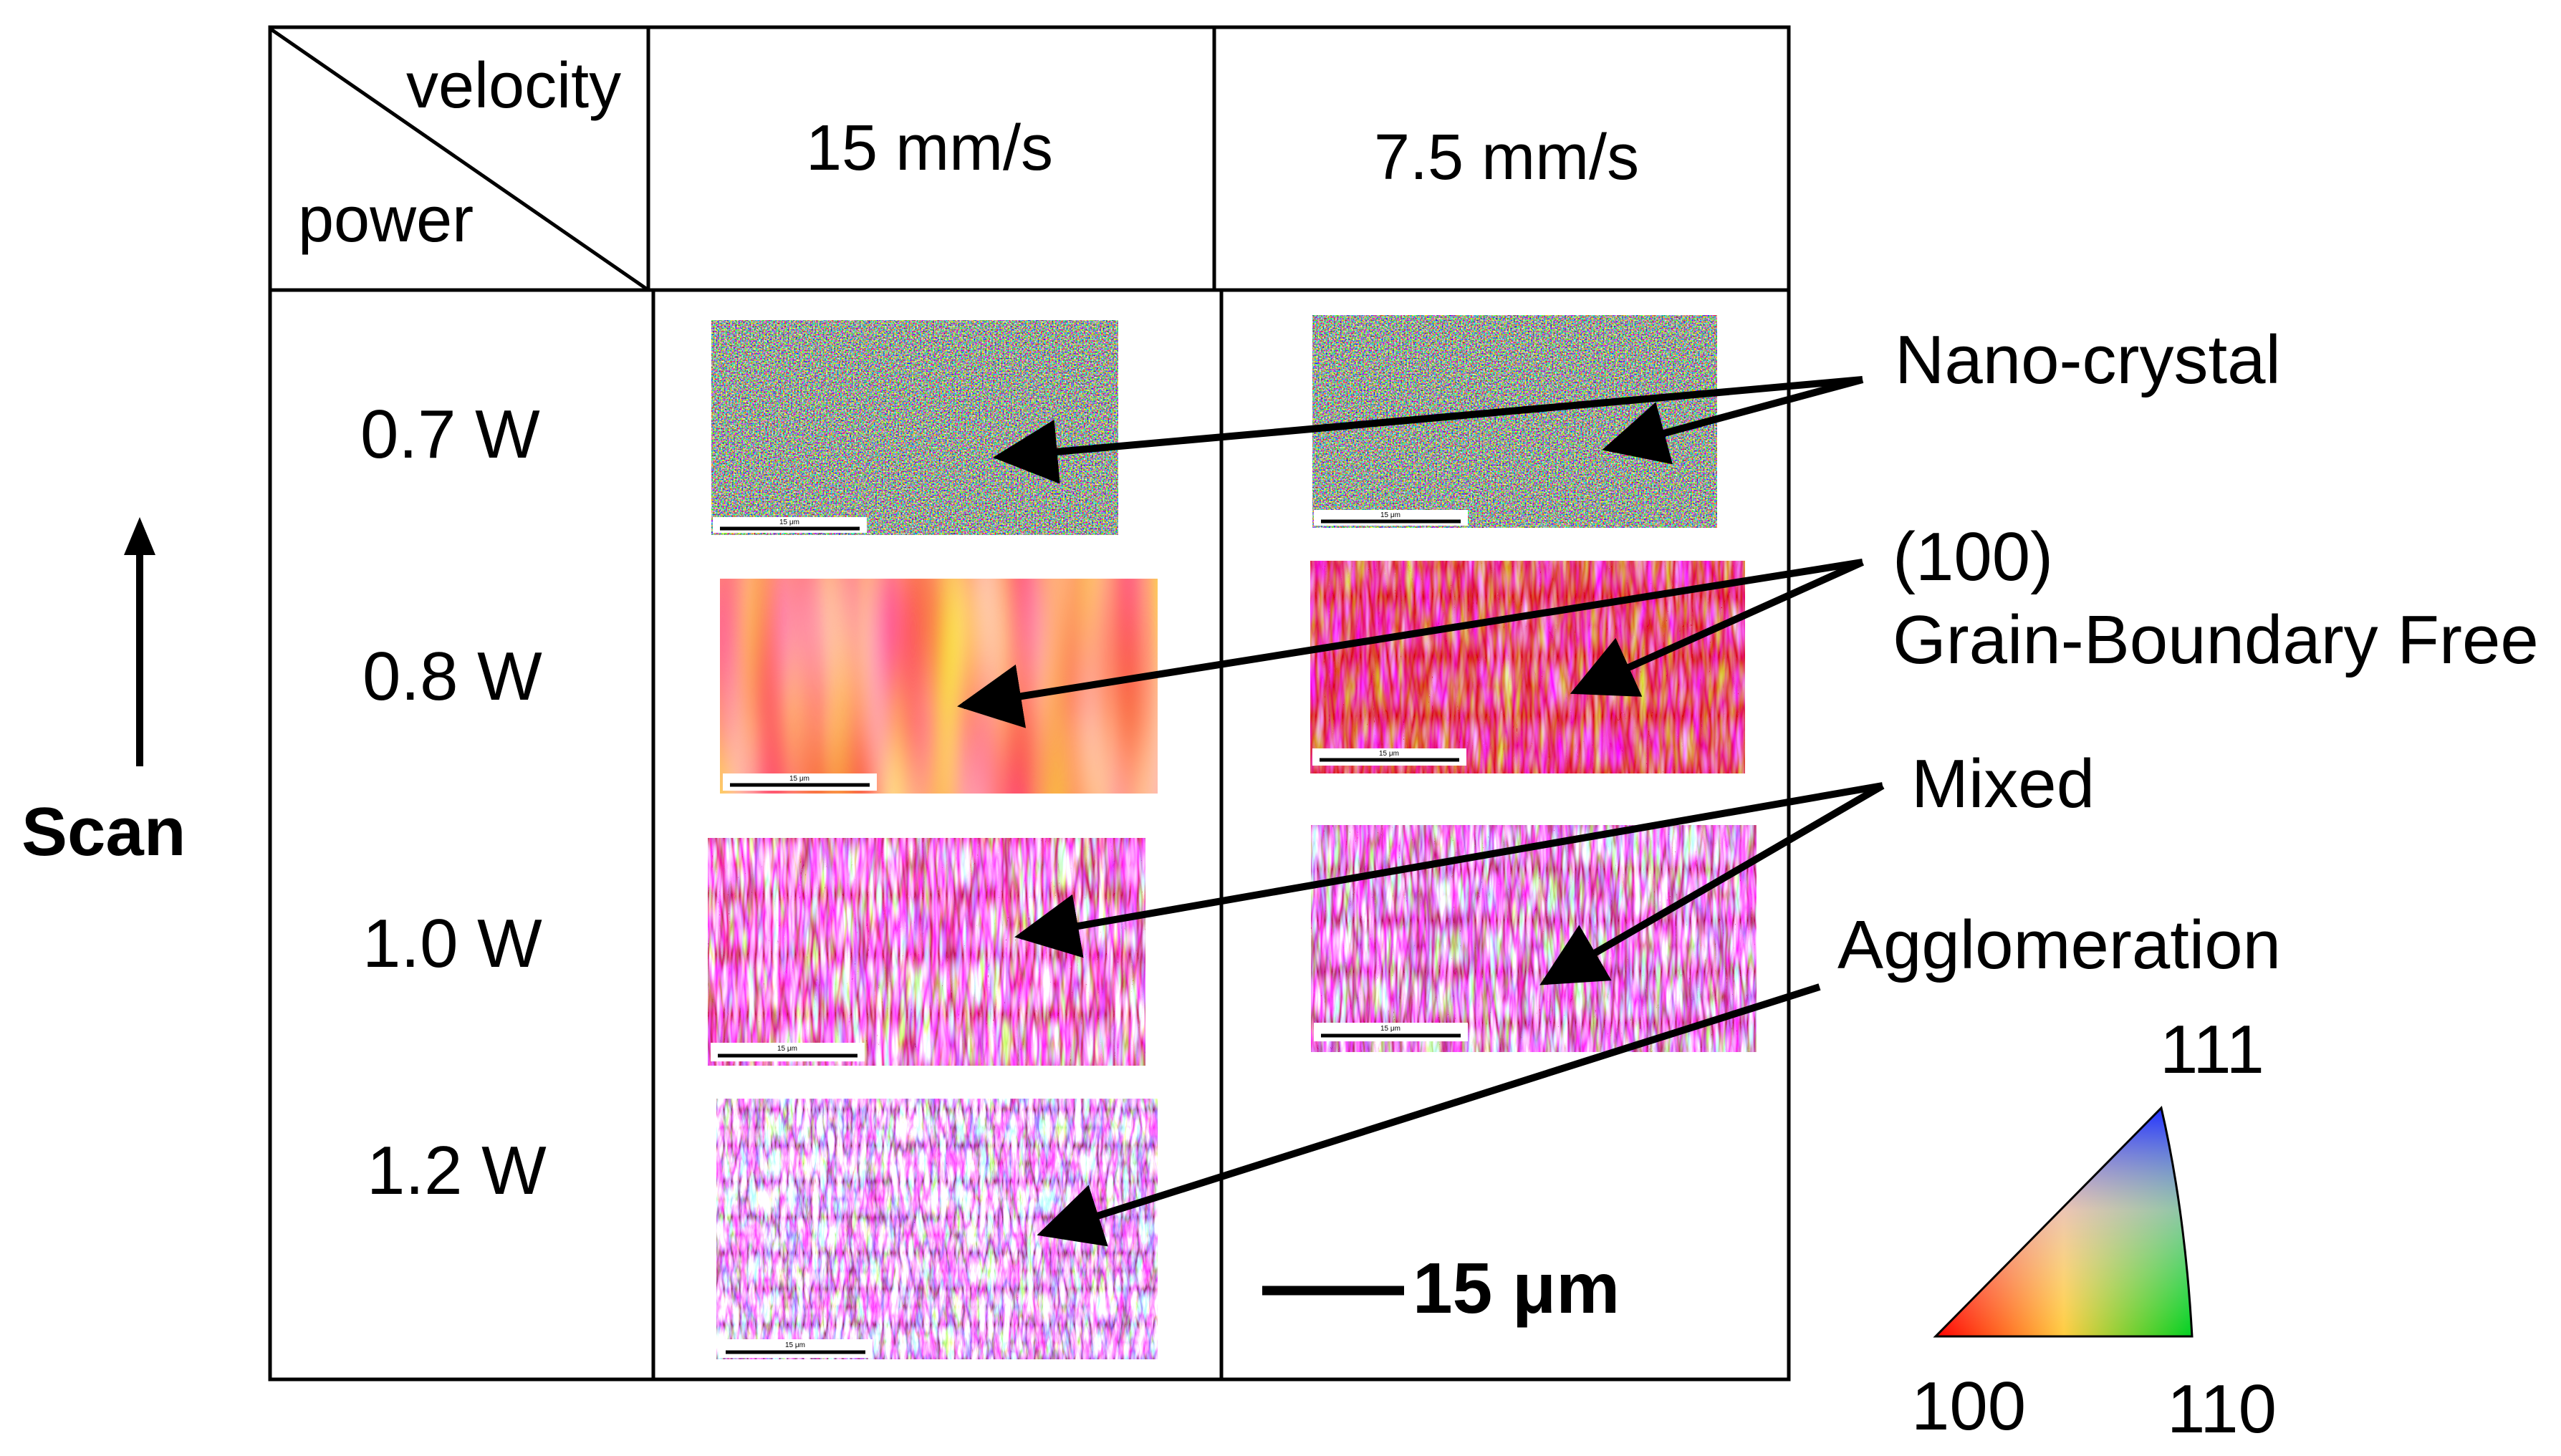  What do you see at coordinates (937, 1229) in the screenshot?
I see `map-1.2W-15mm` at bounding box center [937, 1229].